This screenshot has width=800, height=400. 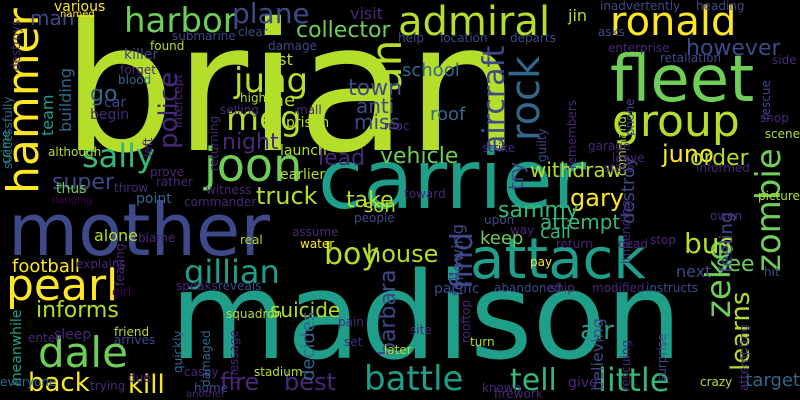 What do you see at coordinates (688, 154) in the screenshot?
I see `word-juno: juno` at bounding box center [688, 154].